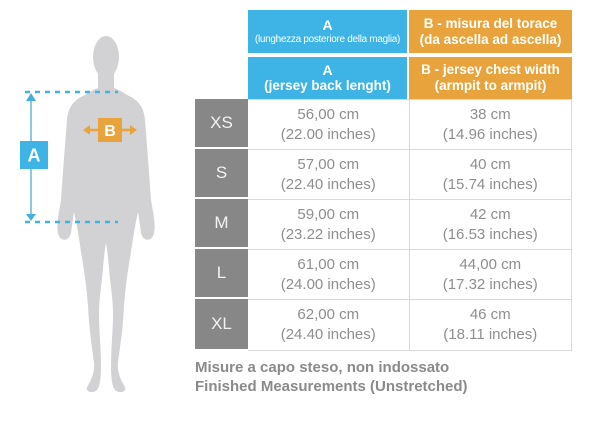 Image resolution: width=600 pixels, height=431 pixels. I want to click on footer-line-english: Finished Measurements (Unstretched), so click(331, 386).